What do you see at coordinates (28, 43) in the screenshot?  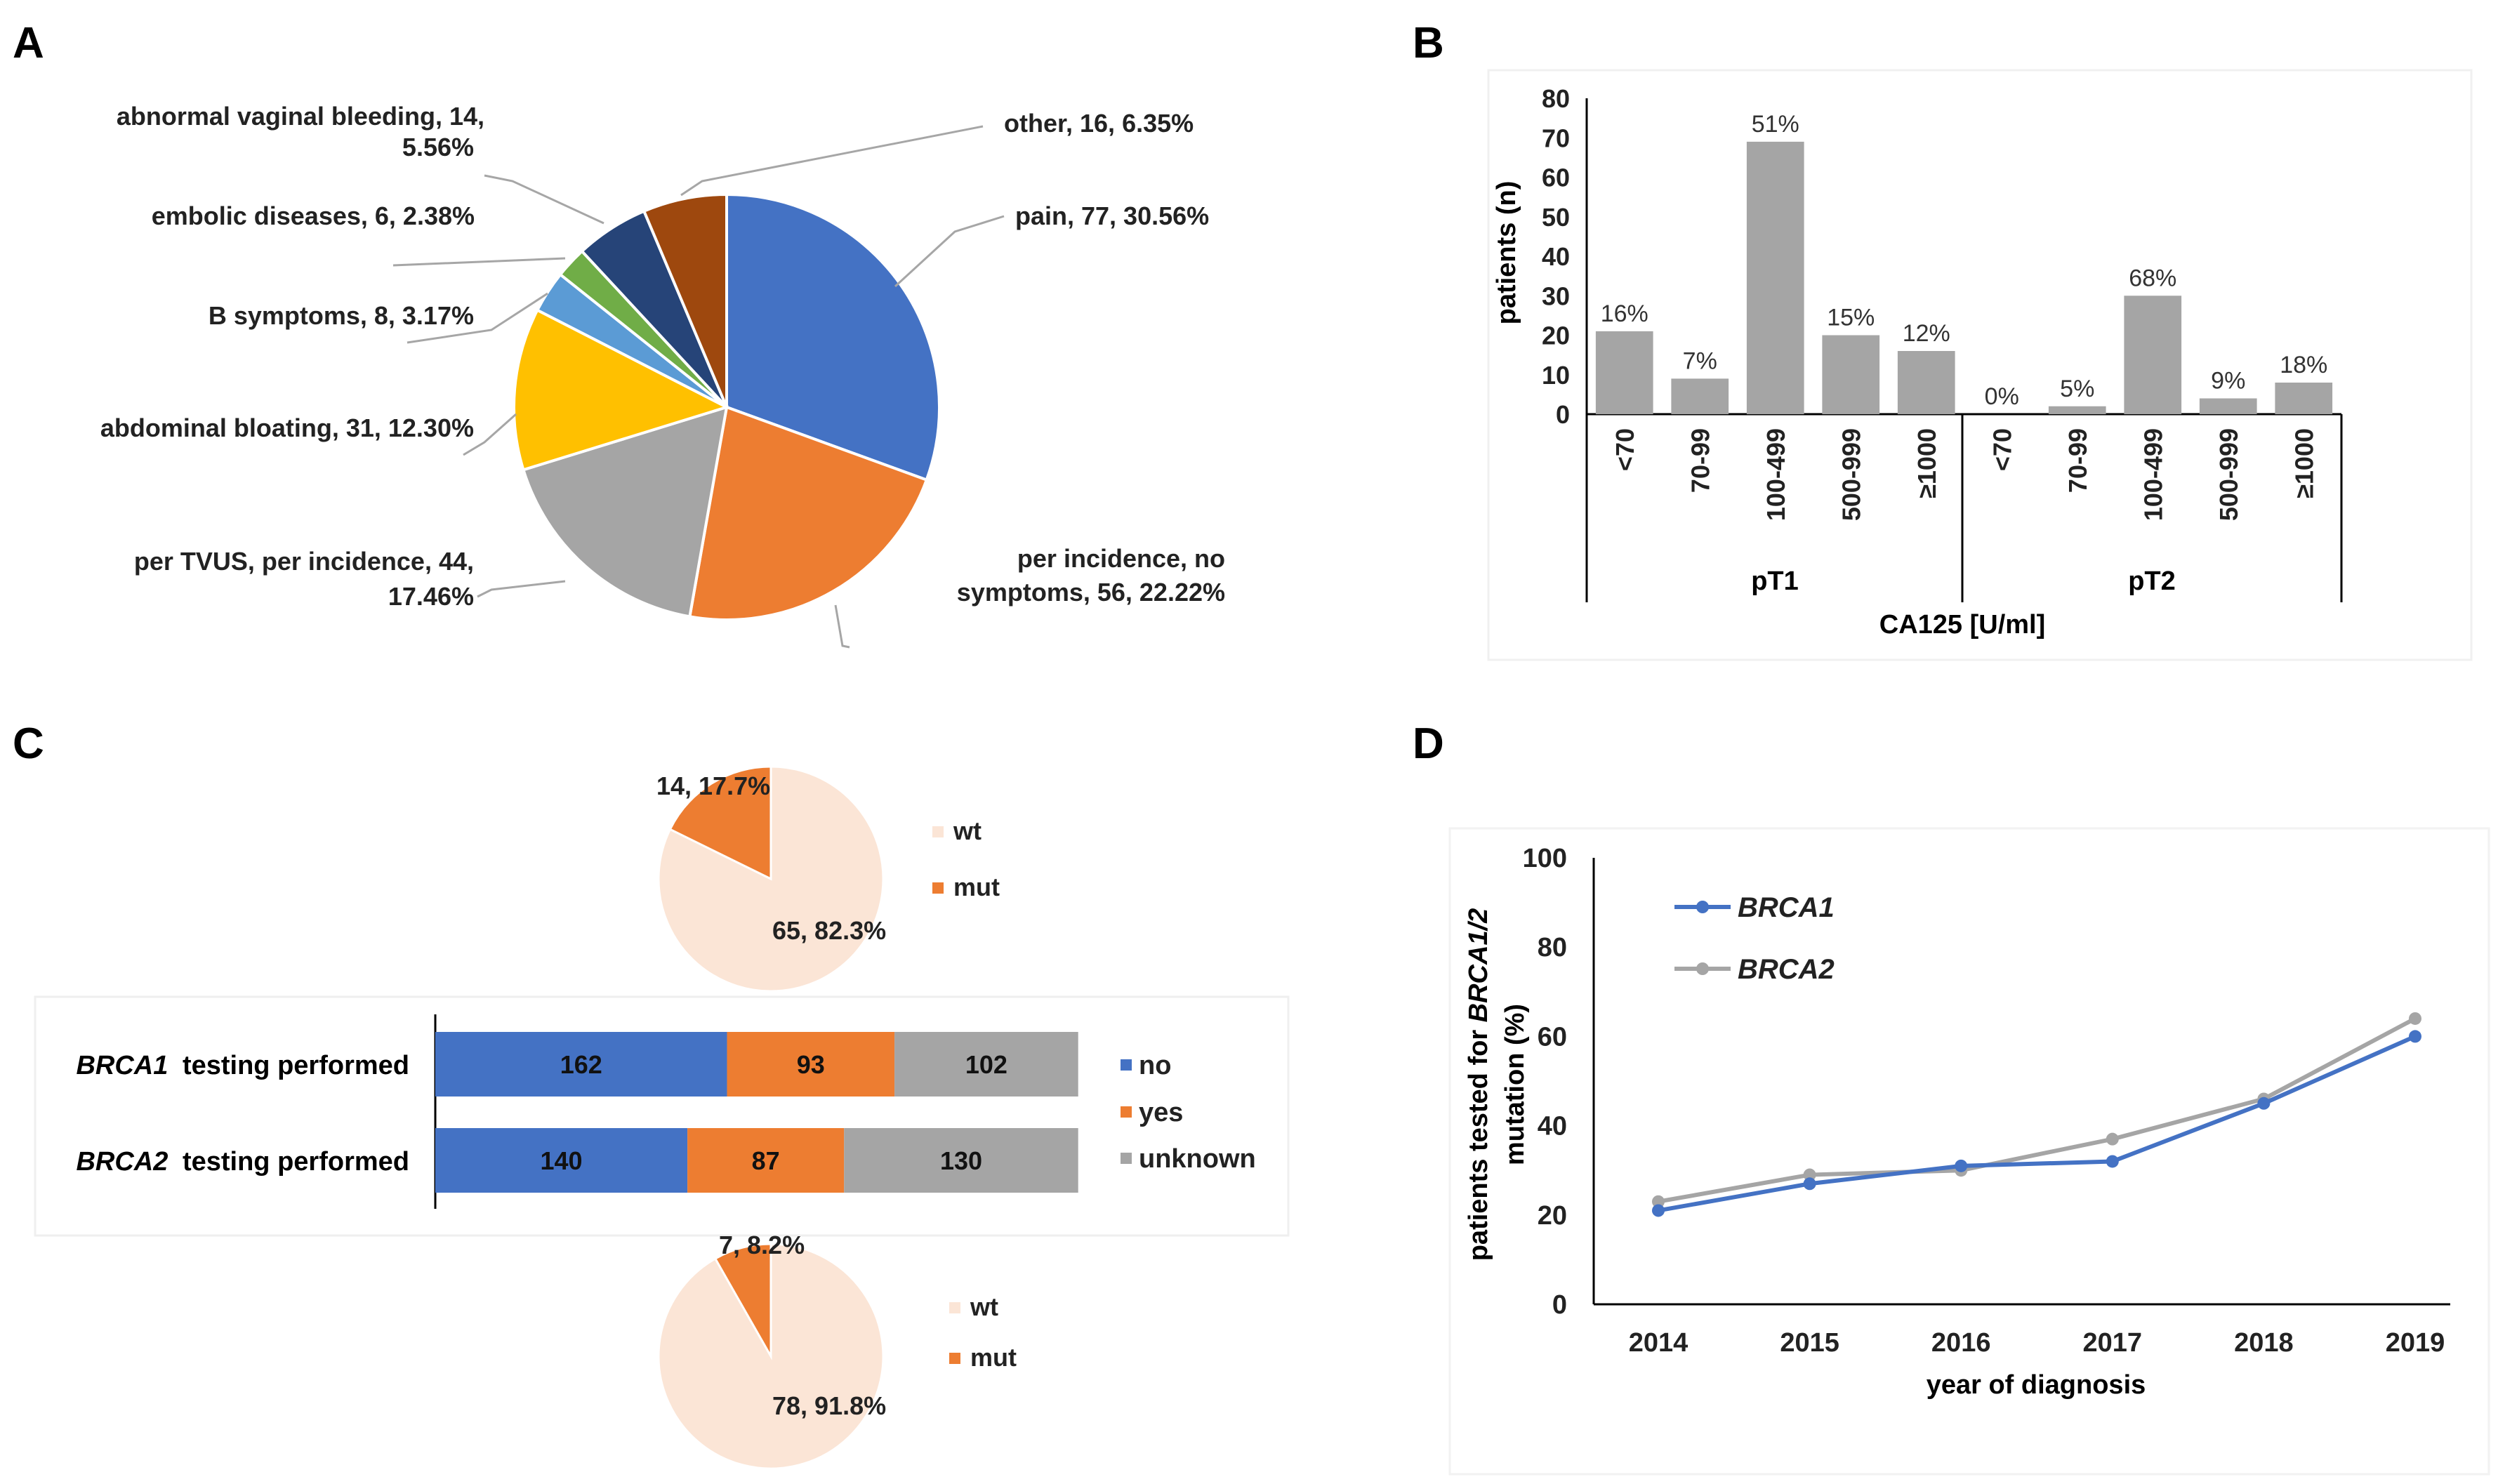 I see `panel-a-label: A` at bounding box center [28, 43].